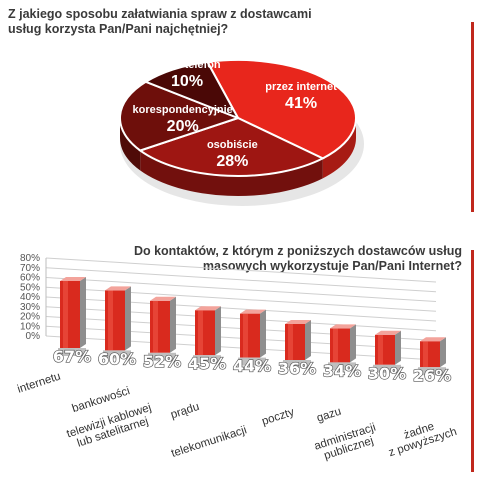  What do you see at coordinates (187, 65) in the screenshot?
I see `pie-label-3: przez telefon` at bounding box center [187, 65].